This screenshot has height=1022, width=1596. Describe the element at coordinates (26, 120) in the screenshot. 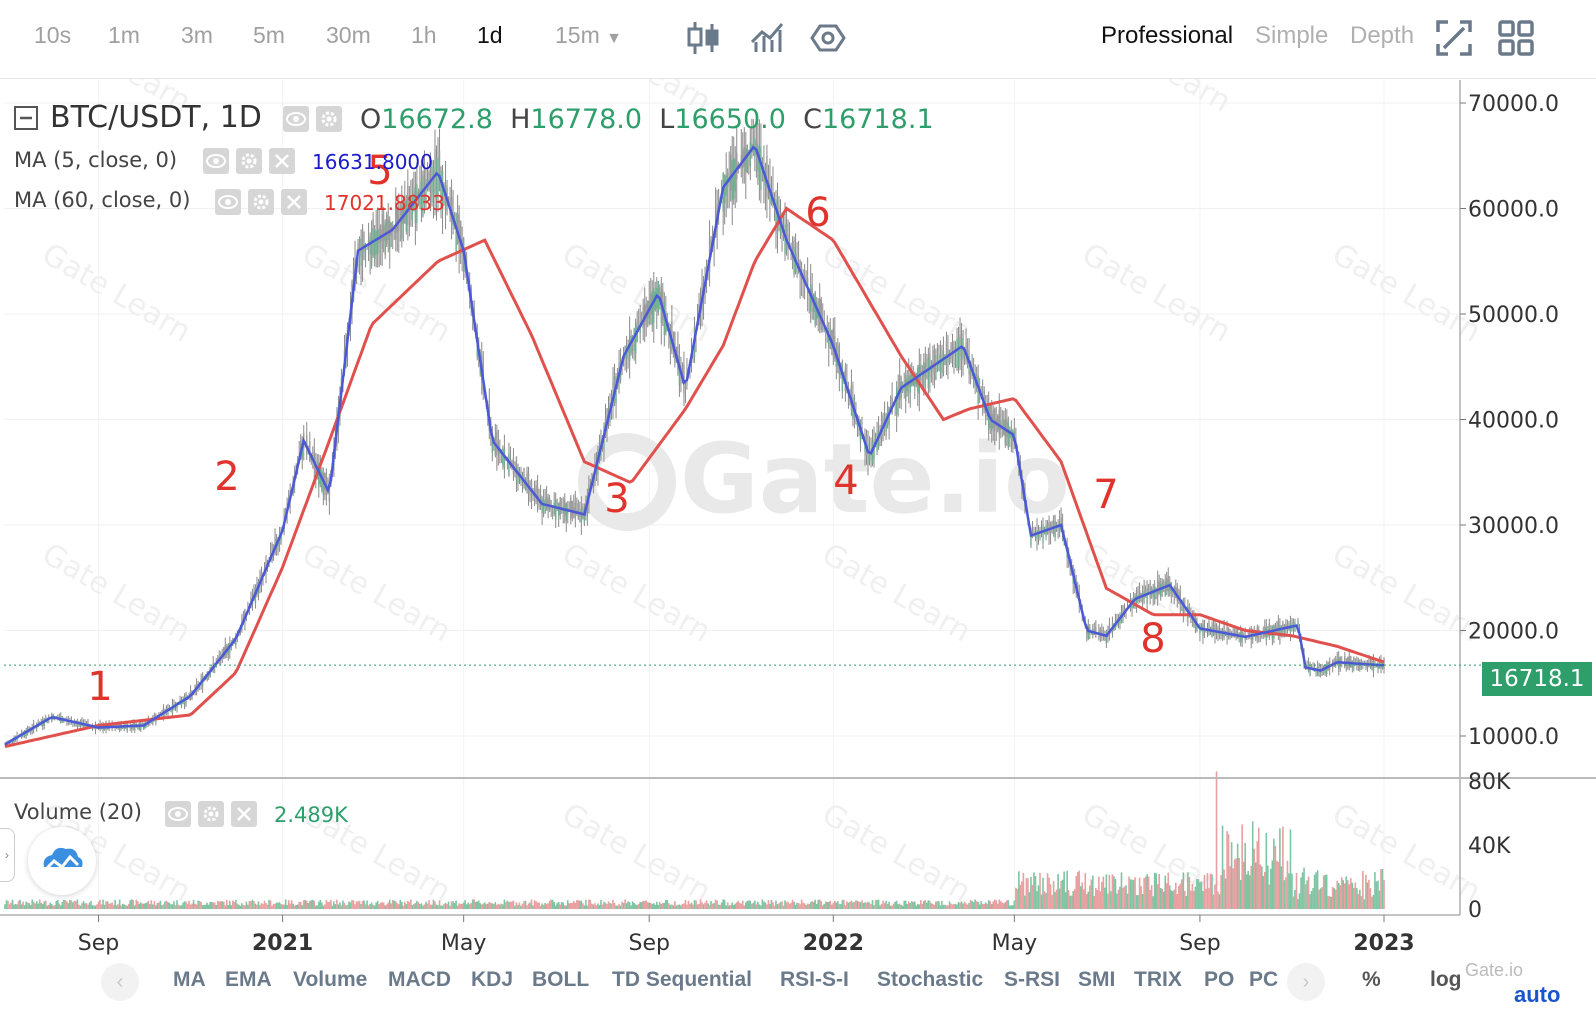

I see `collapse-legend-icon` at that location.